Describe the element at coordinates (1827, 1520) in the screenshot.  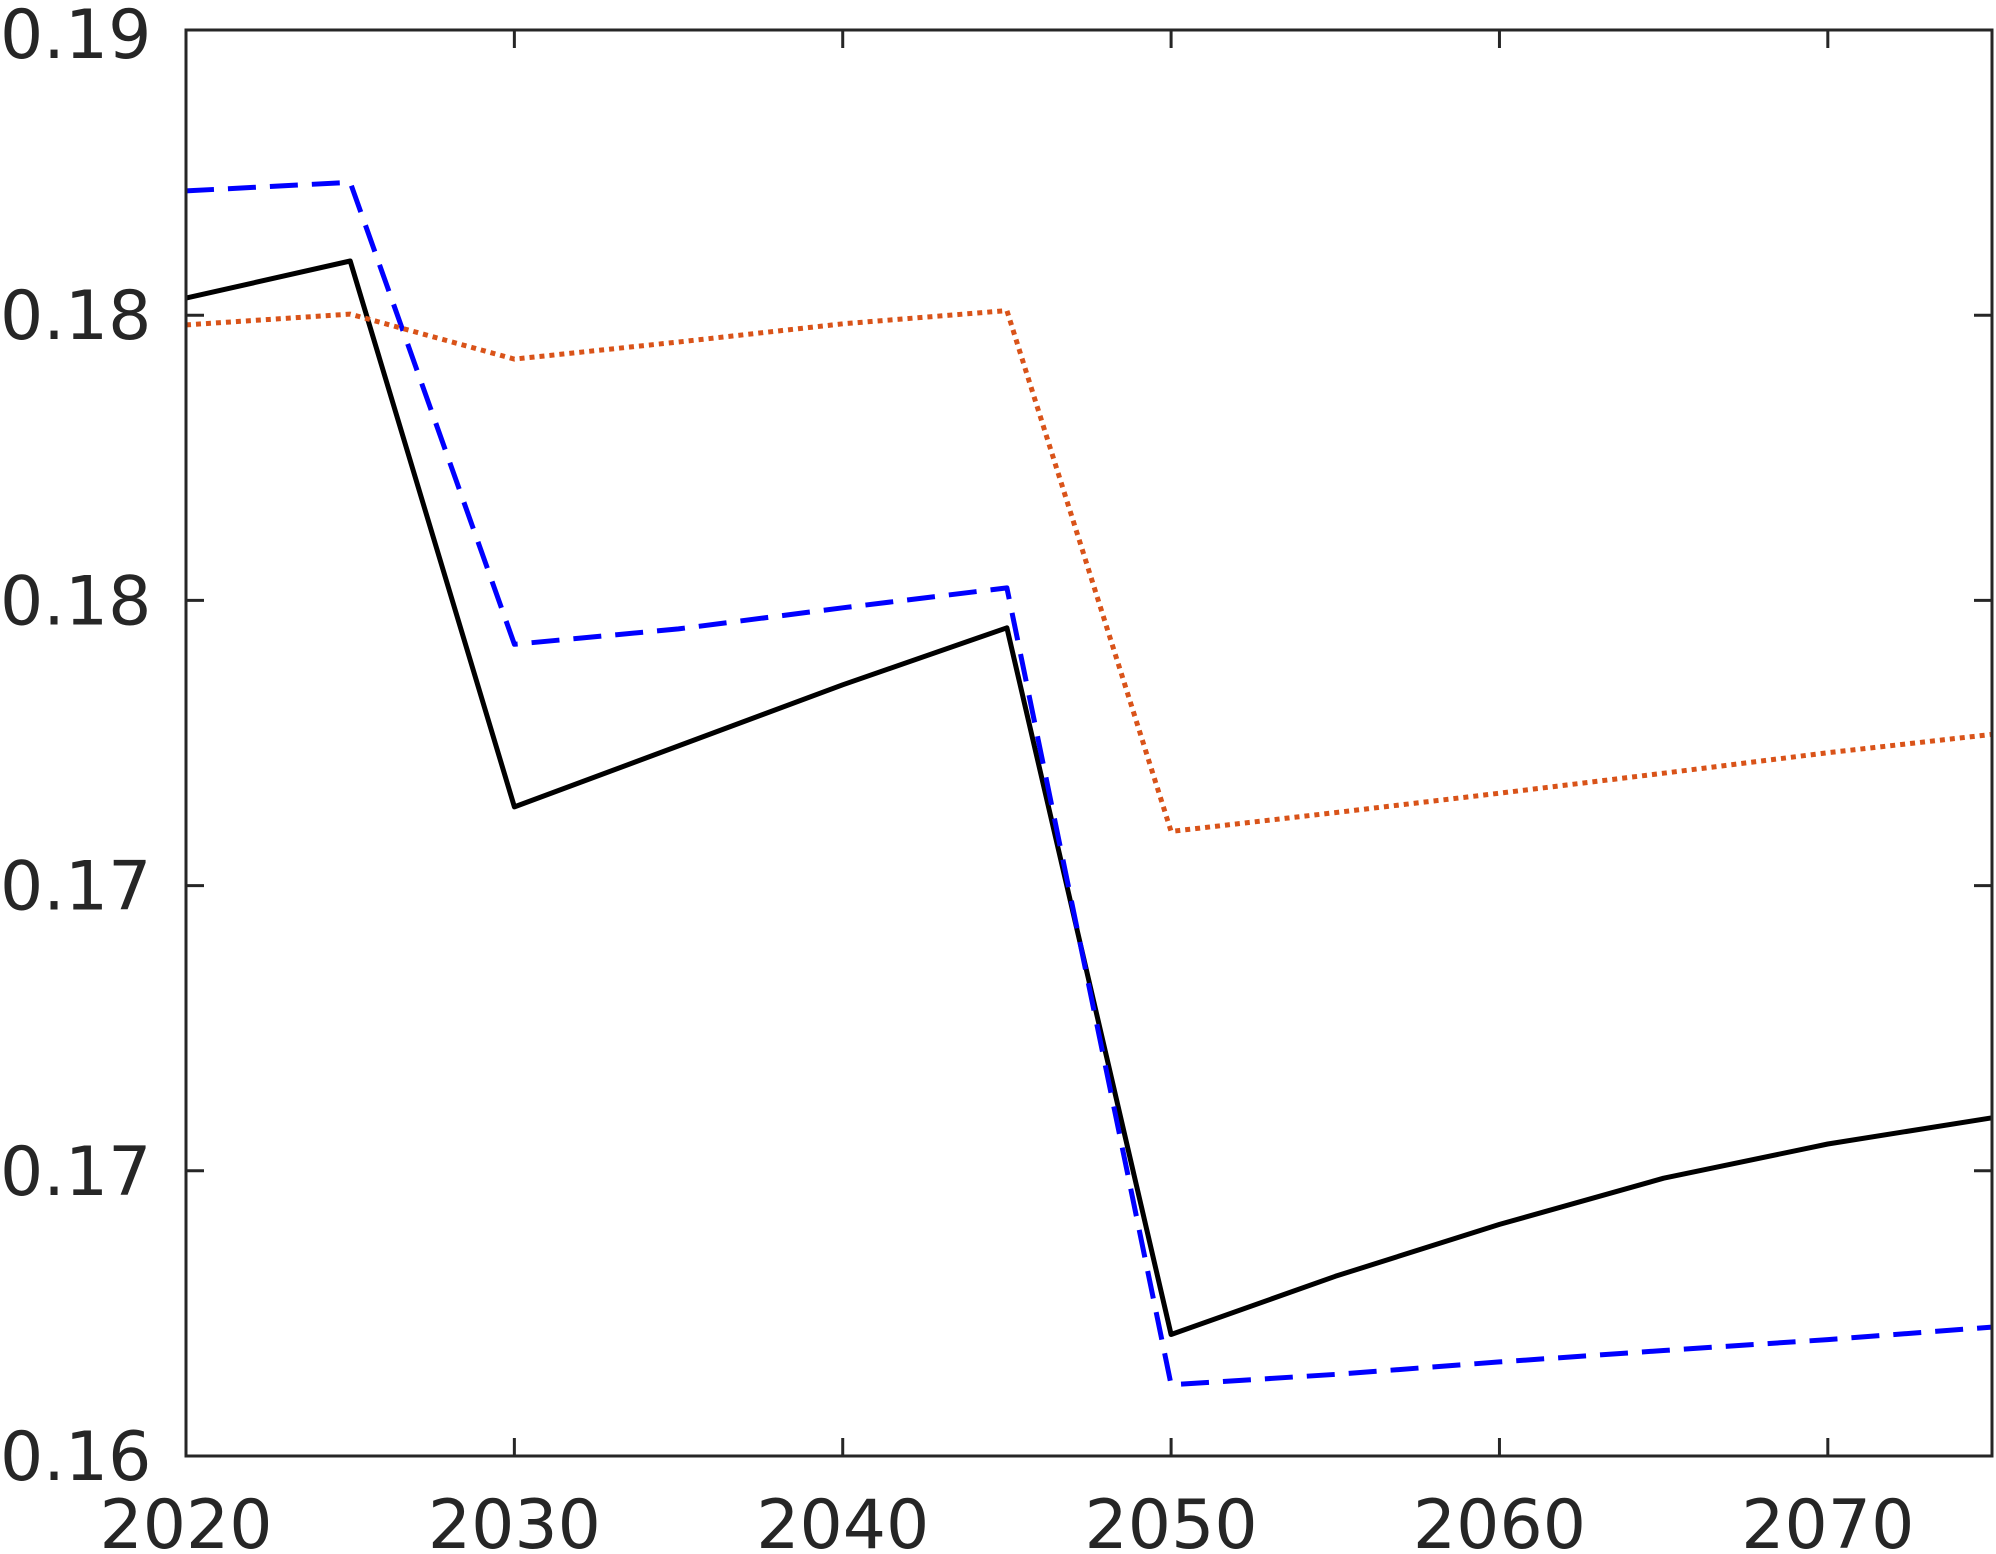
I see `x-tick-label: 2070` at that location.